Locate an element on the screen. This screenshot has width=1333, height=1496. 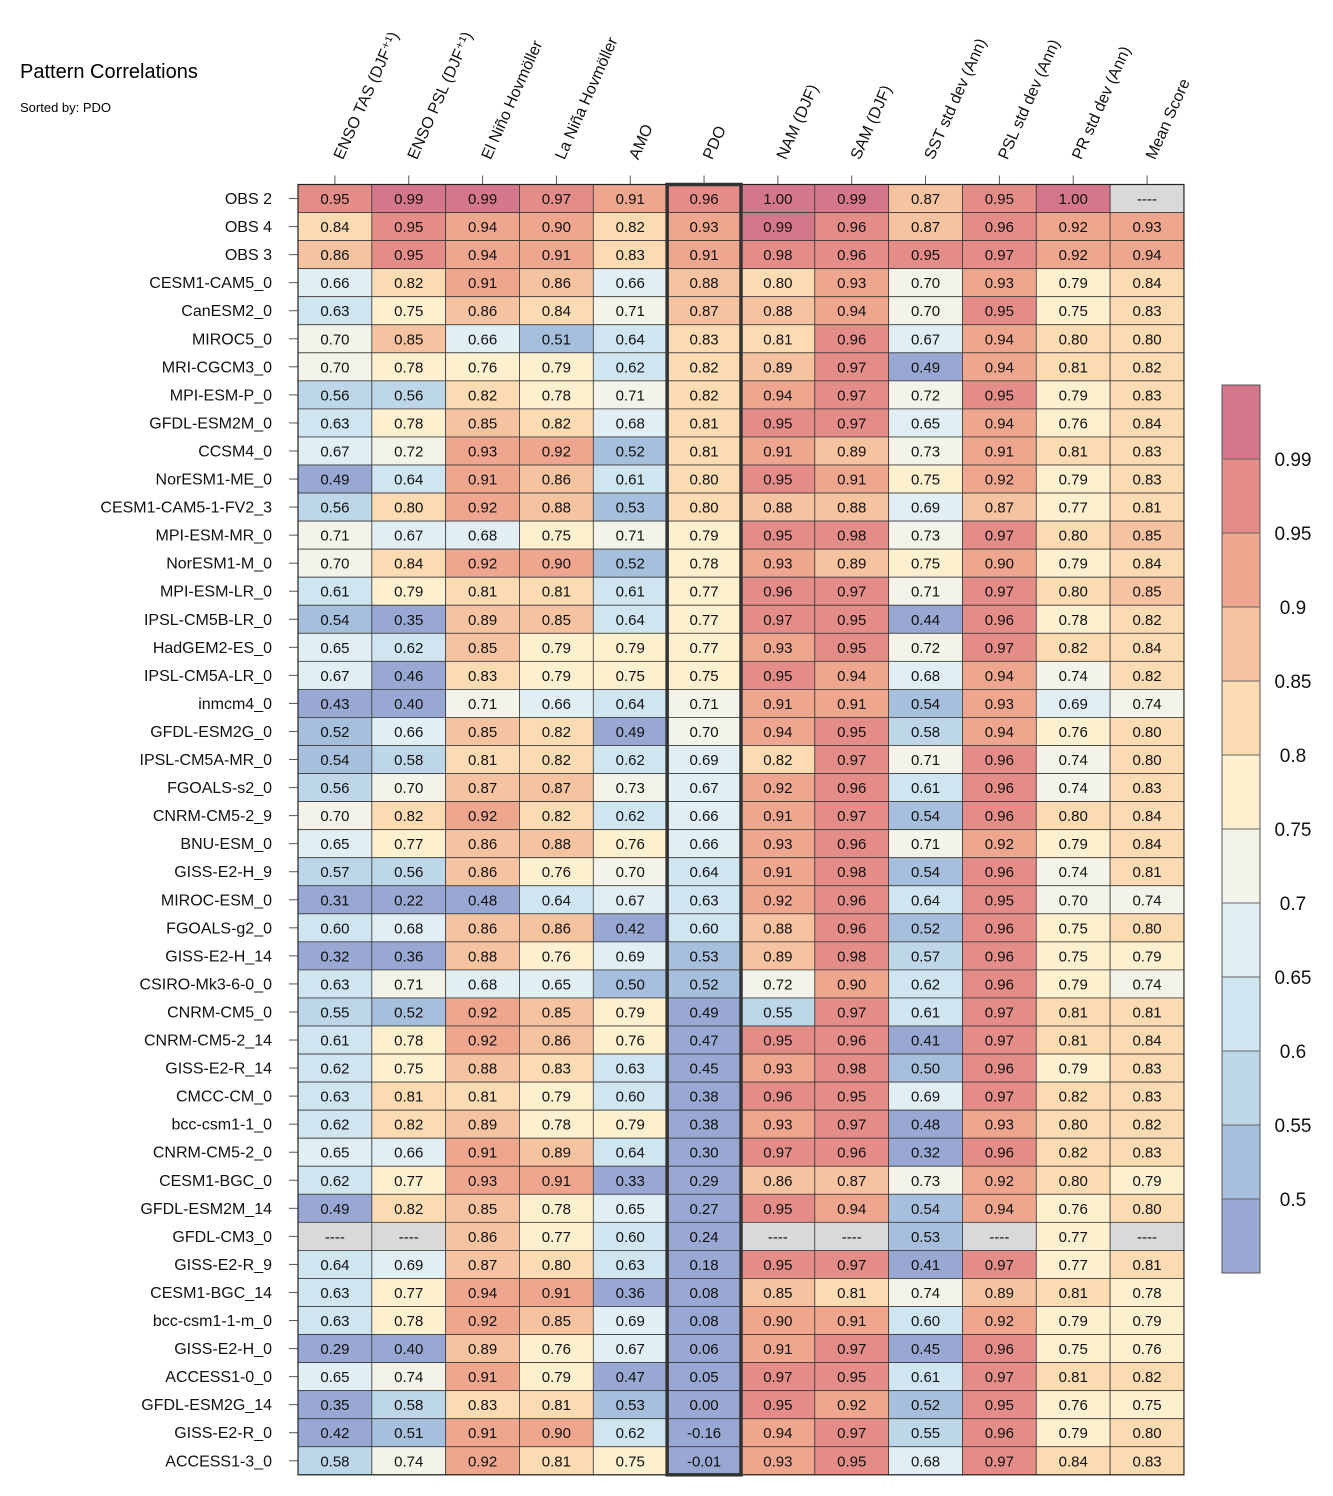
cell-value-miroc-esm-0-enso-psl-djf: 0.22 is located at coordinates (408, 900).